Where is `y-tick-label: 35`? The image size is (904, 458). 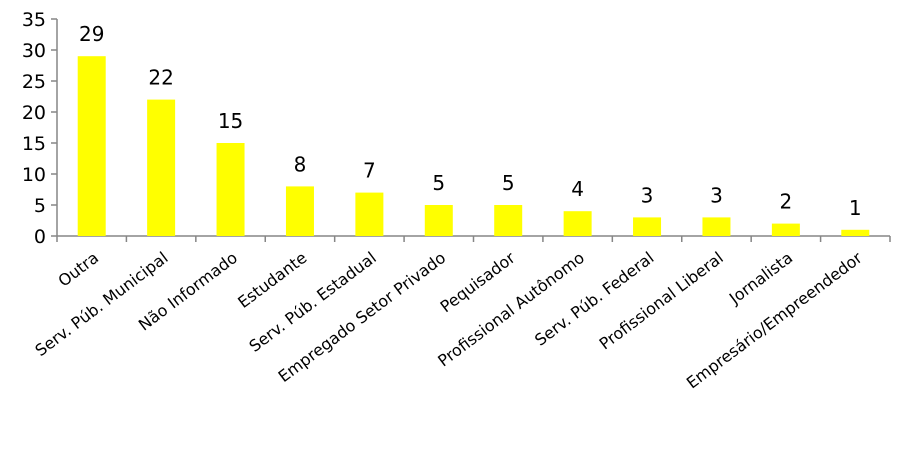 y-tick-label: 35 is located at coordinates (34, 20).